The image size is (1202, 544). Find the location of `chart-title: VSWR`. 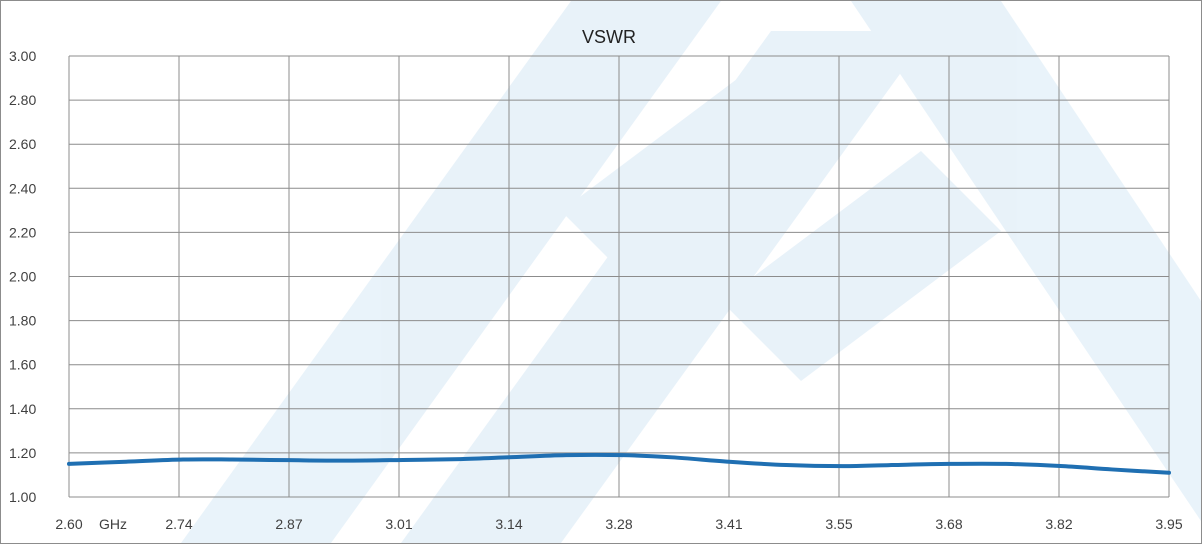

chart-title: VSWR is located at coordinates (609, 37).